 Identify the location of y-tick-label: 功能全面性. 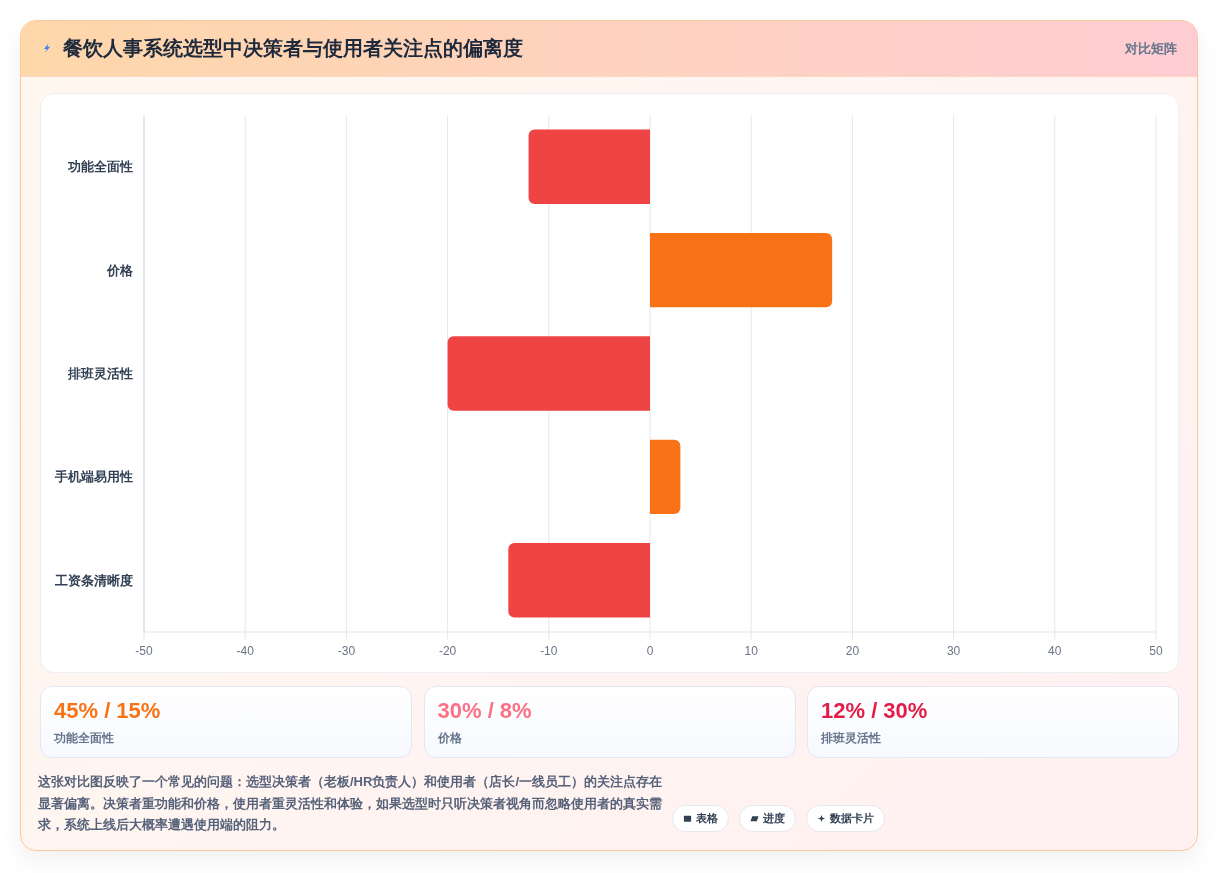
(100, 167).